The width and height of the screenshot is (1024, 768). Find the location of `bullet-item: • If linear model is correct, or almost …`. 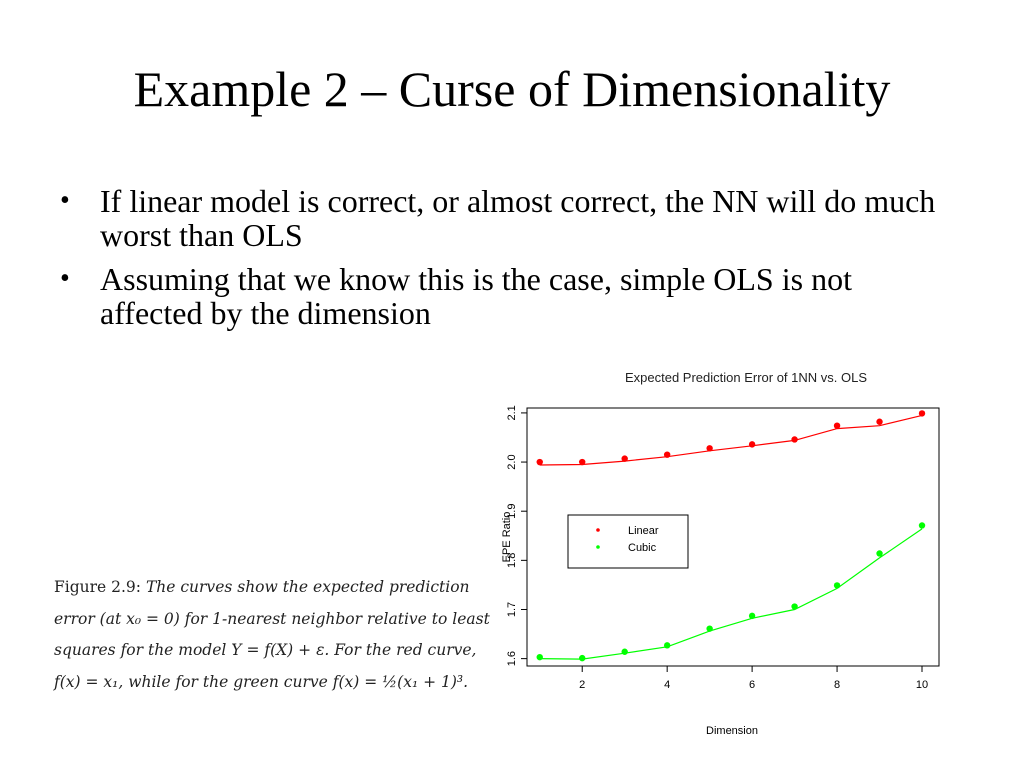

bullet-item: • If linear model is correct, or almost … is located at coordinates (508, 218).